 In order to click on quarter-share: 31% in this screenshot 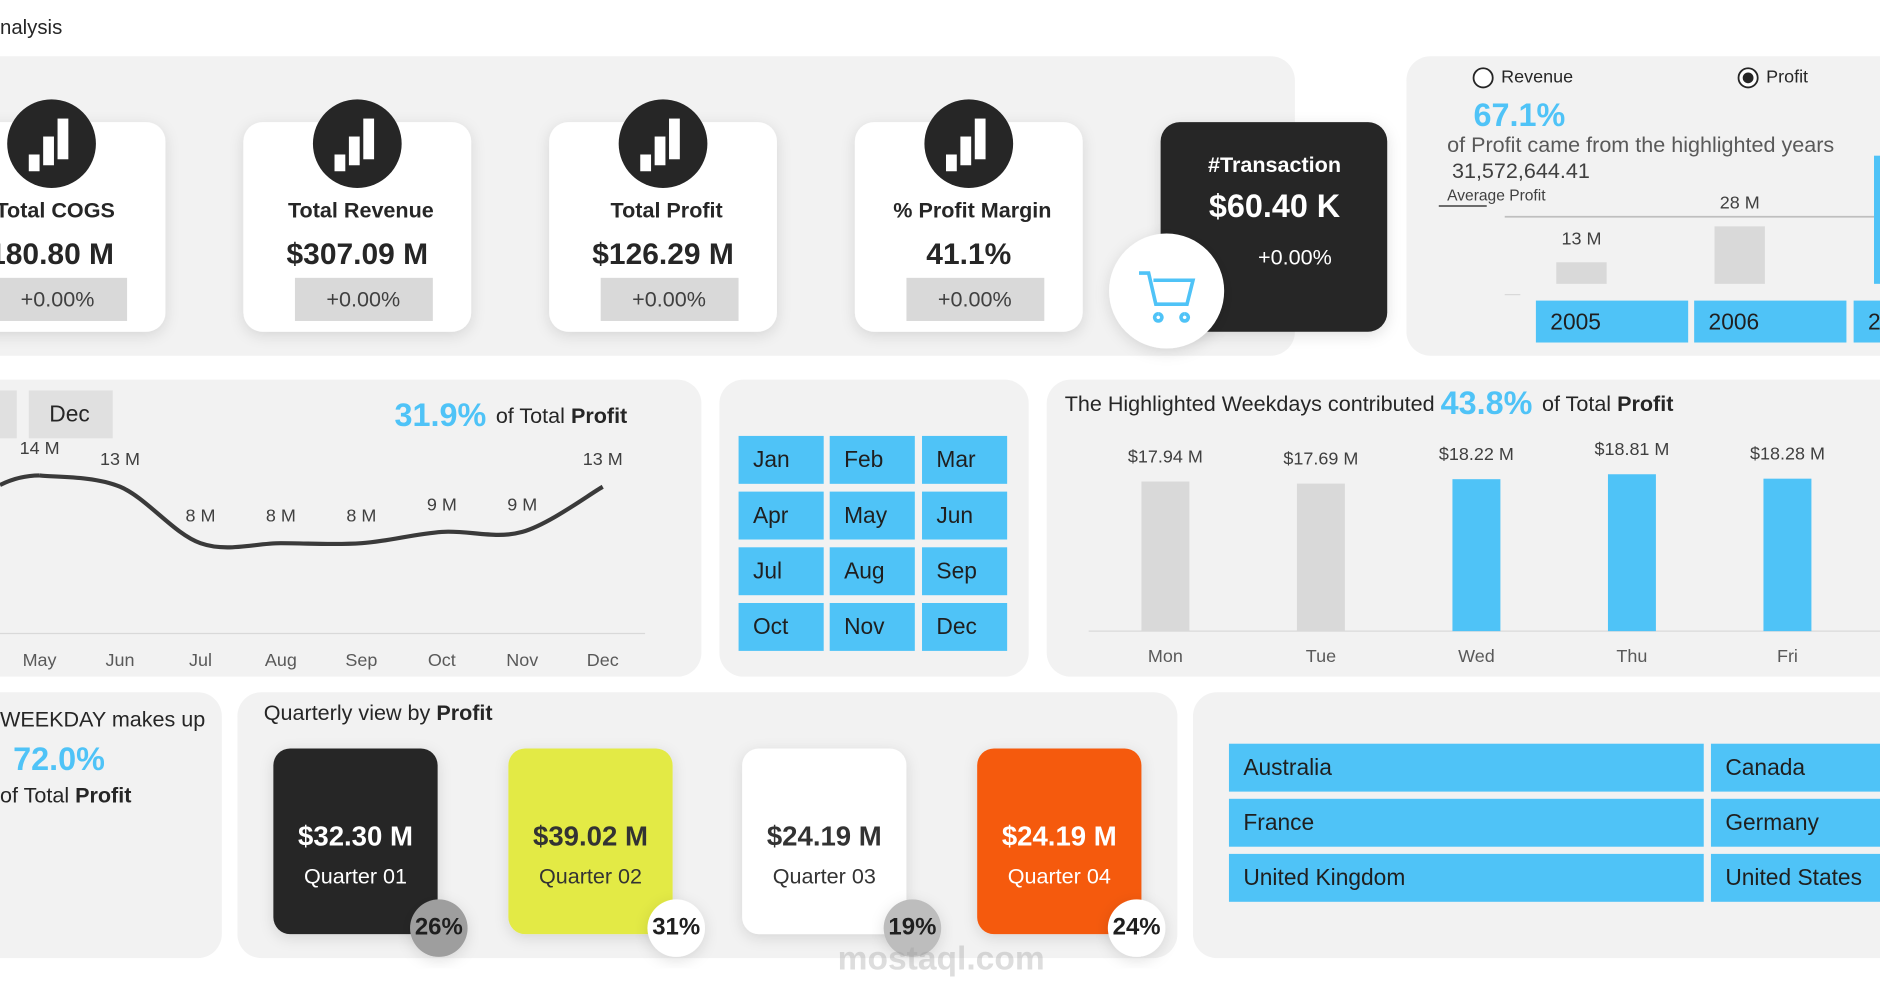, I will do `click(676, 926)`.